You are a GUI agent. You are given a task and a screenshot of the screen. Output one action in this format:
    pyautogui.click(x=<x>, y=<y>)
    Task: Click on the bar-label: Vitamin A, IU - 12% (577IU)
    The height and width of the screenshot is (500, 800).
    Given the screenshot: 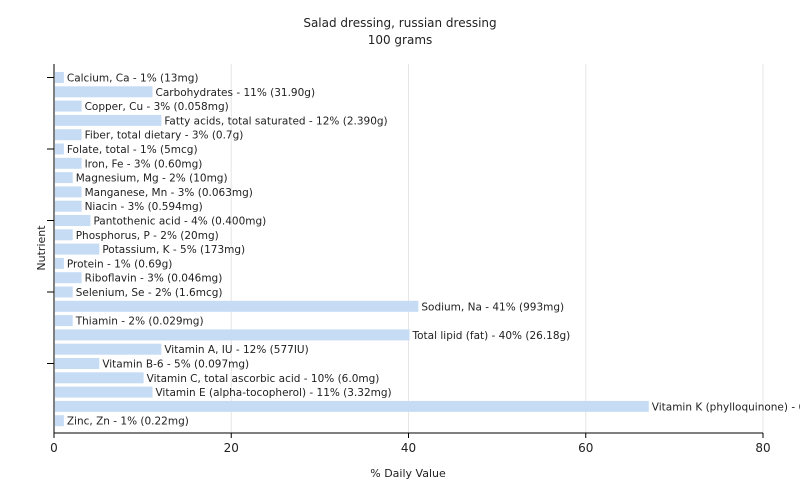 What is the action you would take?
    pyautogui.click(x=236, y=350)
    